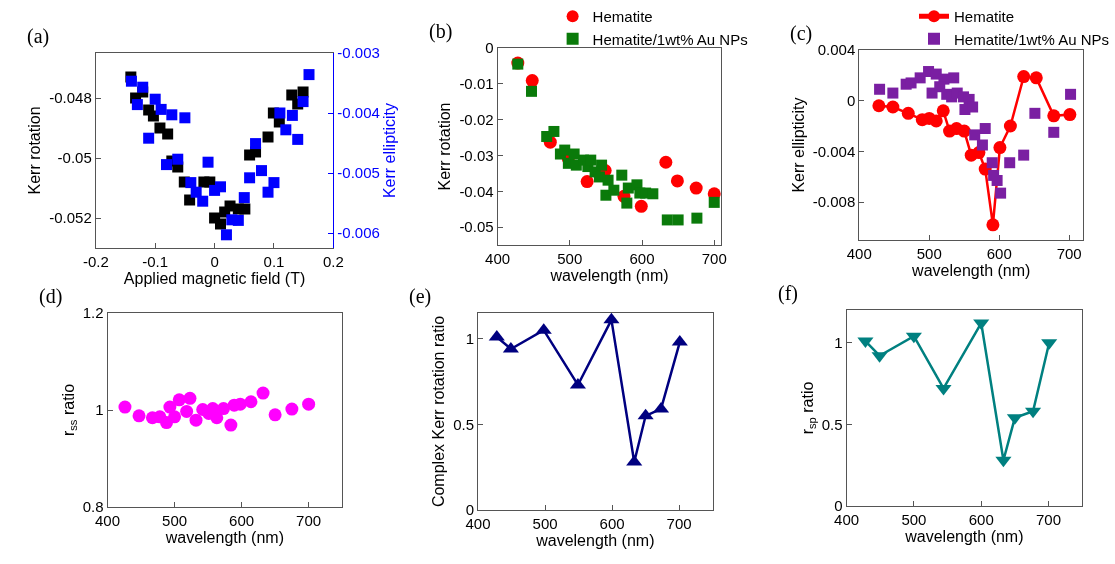 Image resolution: width=1115 pixels, height=564 pixels. I want to click on y-tick-label: -0.01, so click(476, 84).